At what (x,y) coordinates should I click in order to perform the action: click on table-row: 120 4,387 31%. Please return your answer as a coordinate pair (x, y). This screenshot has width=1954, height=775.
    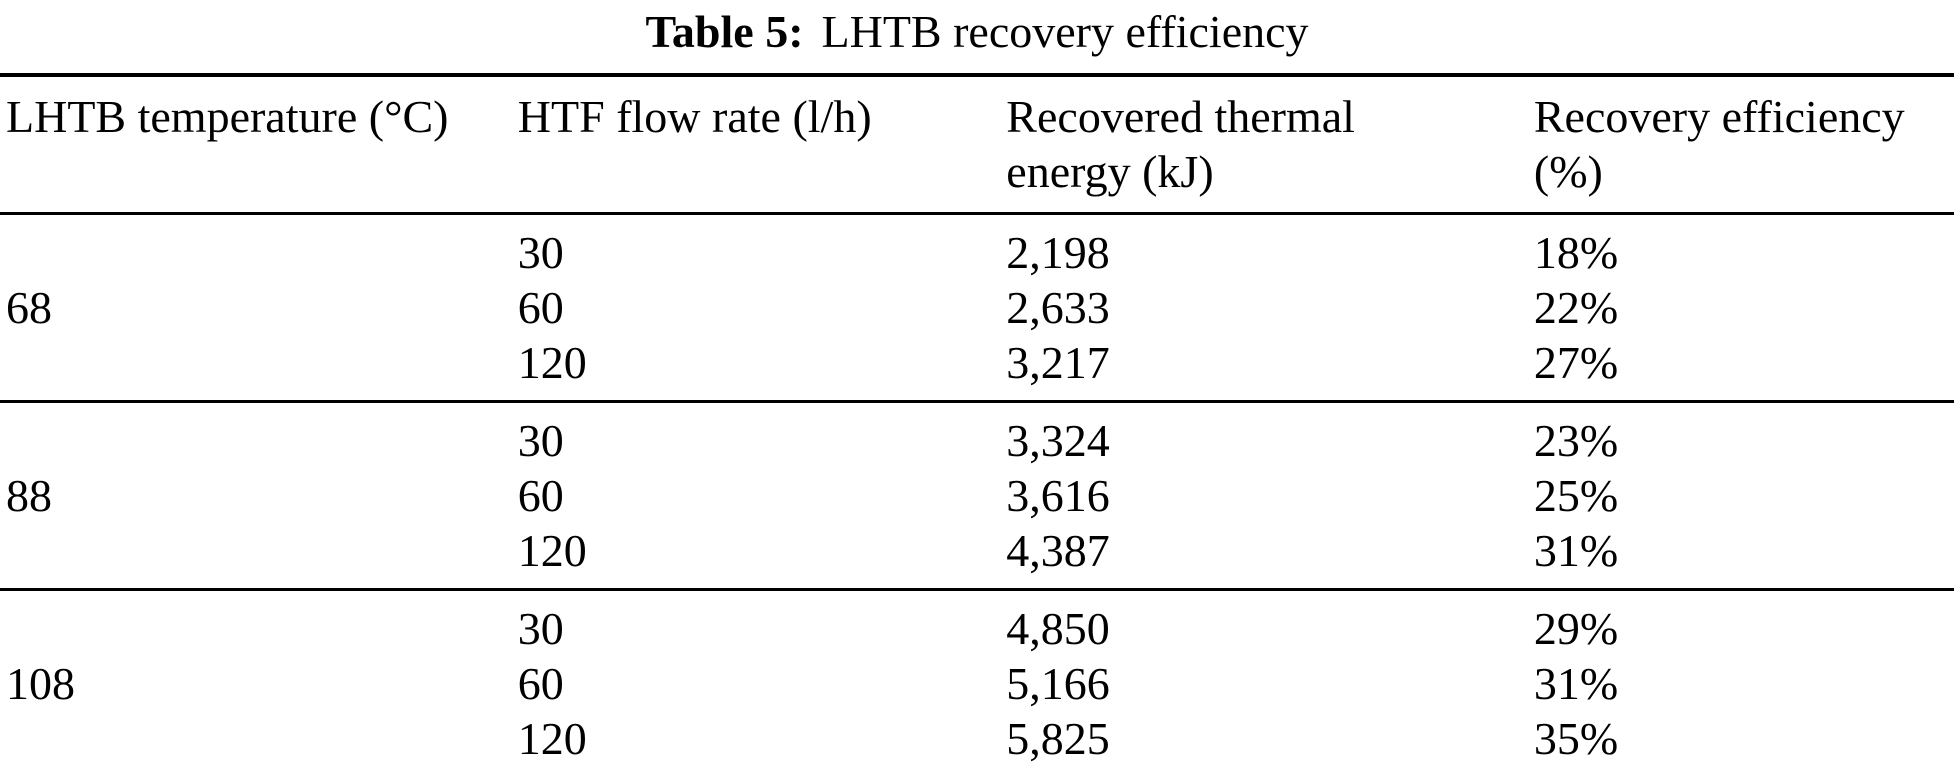
    Looking at the image, I should click on (977, 556).